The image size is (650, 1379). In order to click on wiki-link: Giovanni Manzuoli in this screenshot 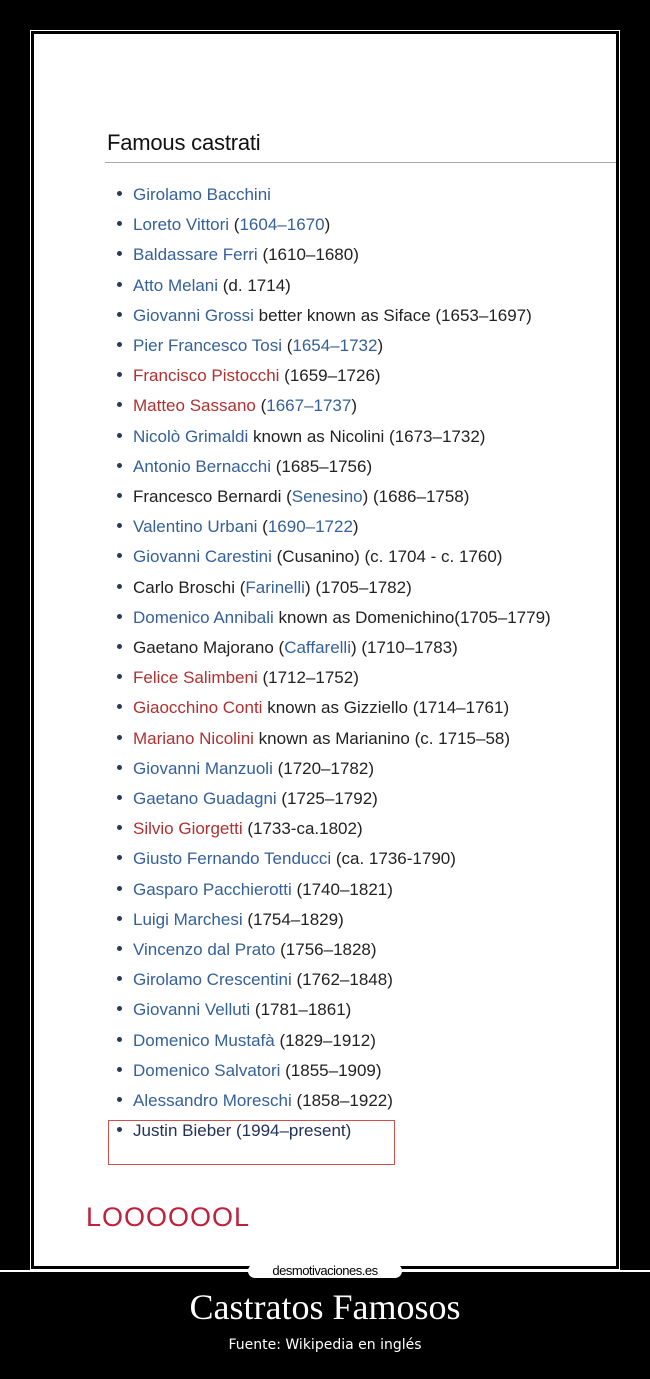, I will do `click(203, 768)`.